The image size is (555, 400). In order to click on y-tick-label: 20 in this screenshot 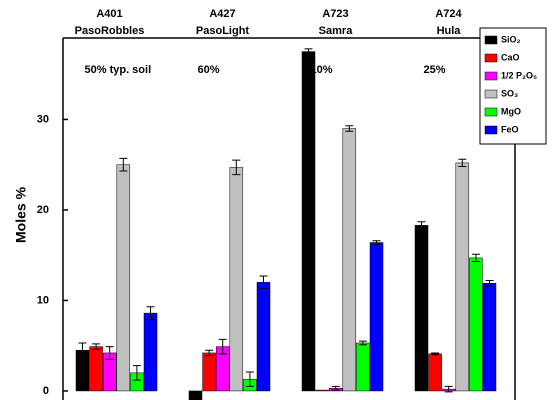, I will do `click(43, 210)`.